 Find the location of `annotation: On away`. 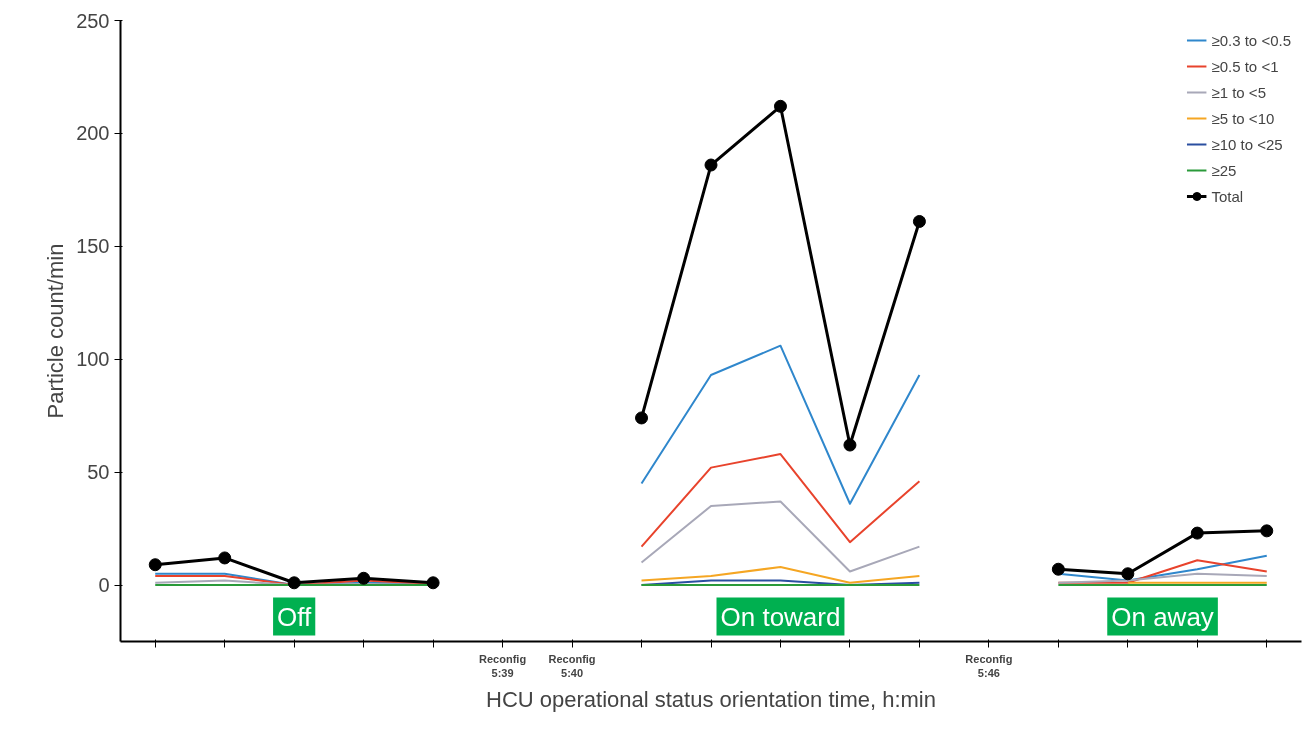

annotation: On away is located at coordinates (1162, 616).